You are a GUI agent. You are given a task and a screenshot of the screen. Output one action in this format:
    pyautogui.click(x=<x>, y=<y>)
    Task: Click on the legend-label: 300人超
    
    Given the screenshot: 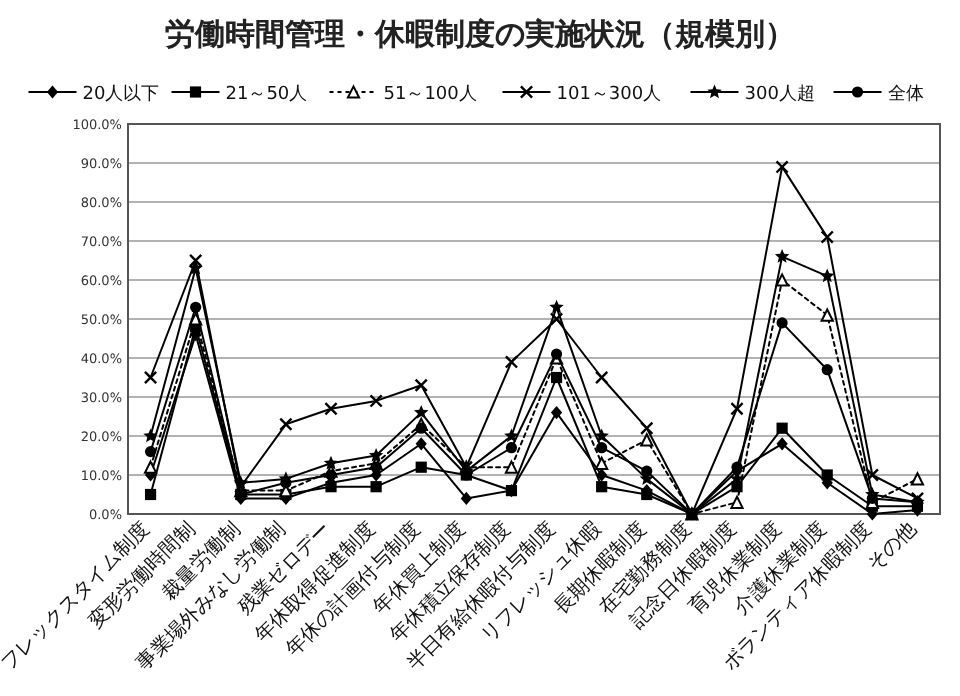 What is the action you would take?
    pyautogui.click(x=779, y=94)
    